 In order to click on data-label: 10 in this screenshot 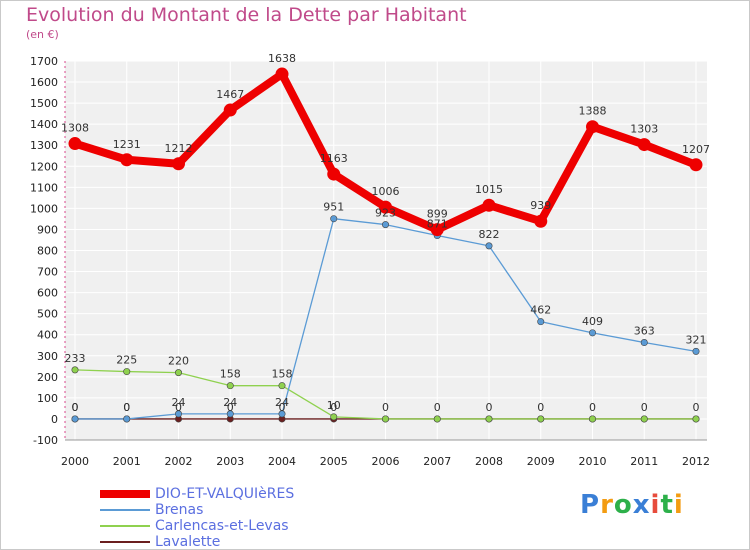, I will do `click(334, 405)`.